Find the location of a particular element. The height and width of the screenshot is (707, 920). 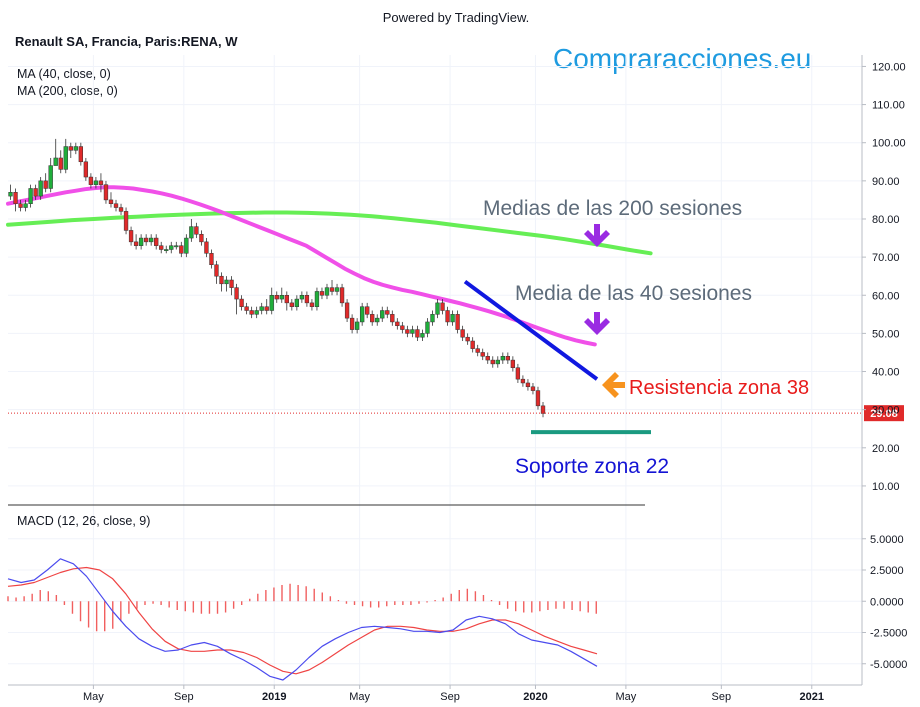

macd-axis: 5.0000 2.5000 0.0000 -2.5000 -5.0000 is located at coordinates (884, 602).